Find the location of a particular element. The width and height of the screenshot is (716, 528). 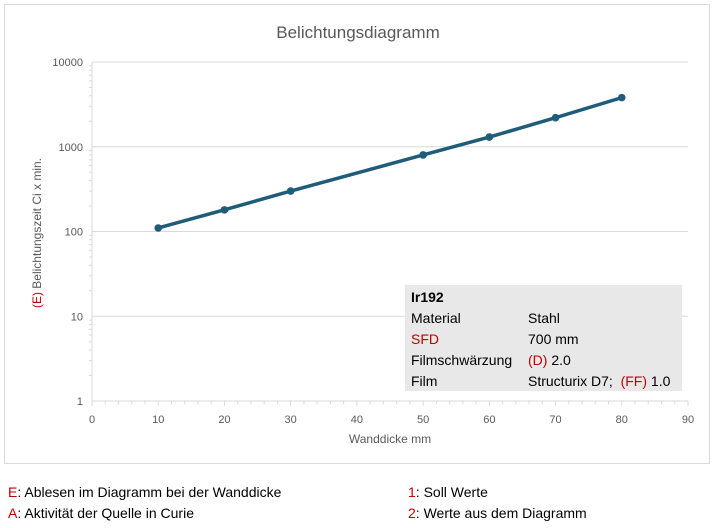

footnote-a: A: Aktivität der Quelle in Curie is located at coordinates (101, 513).